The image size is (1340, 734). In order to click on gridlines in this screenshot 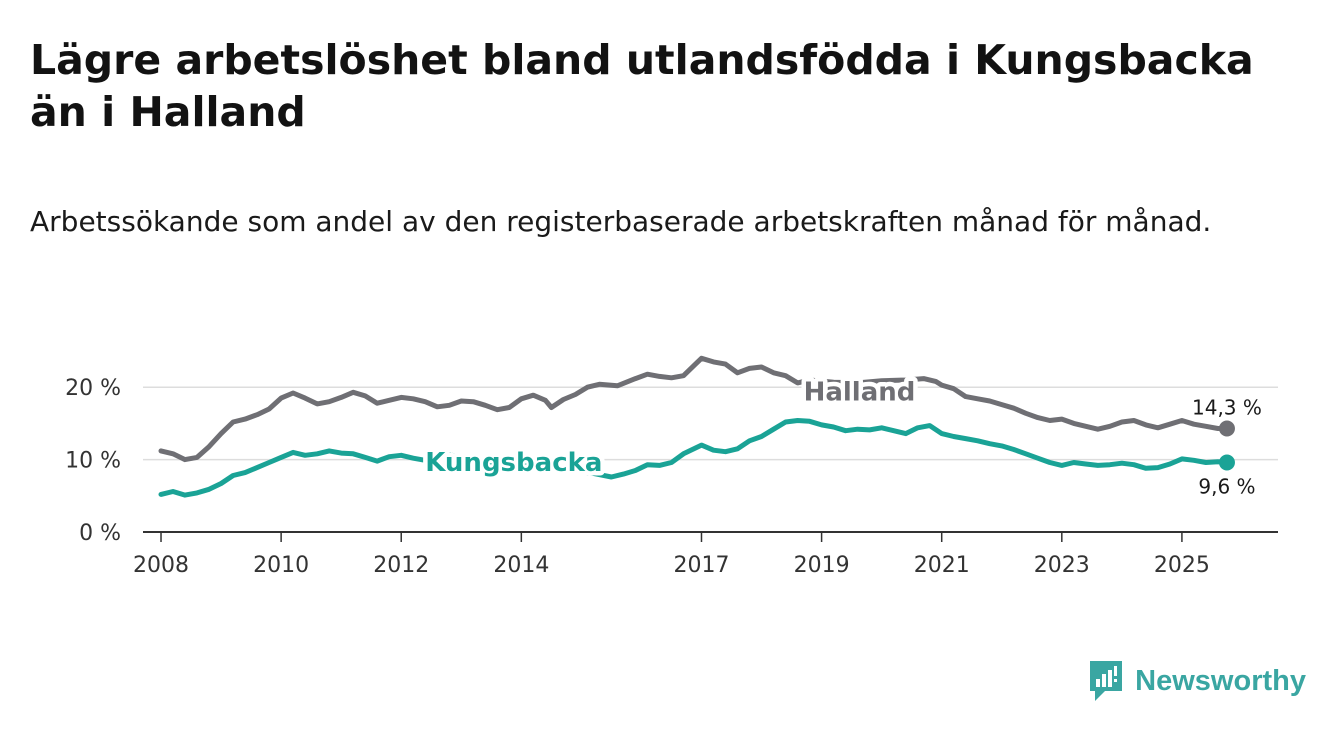, I will do `click(710, 423)`.